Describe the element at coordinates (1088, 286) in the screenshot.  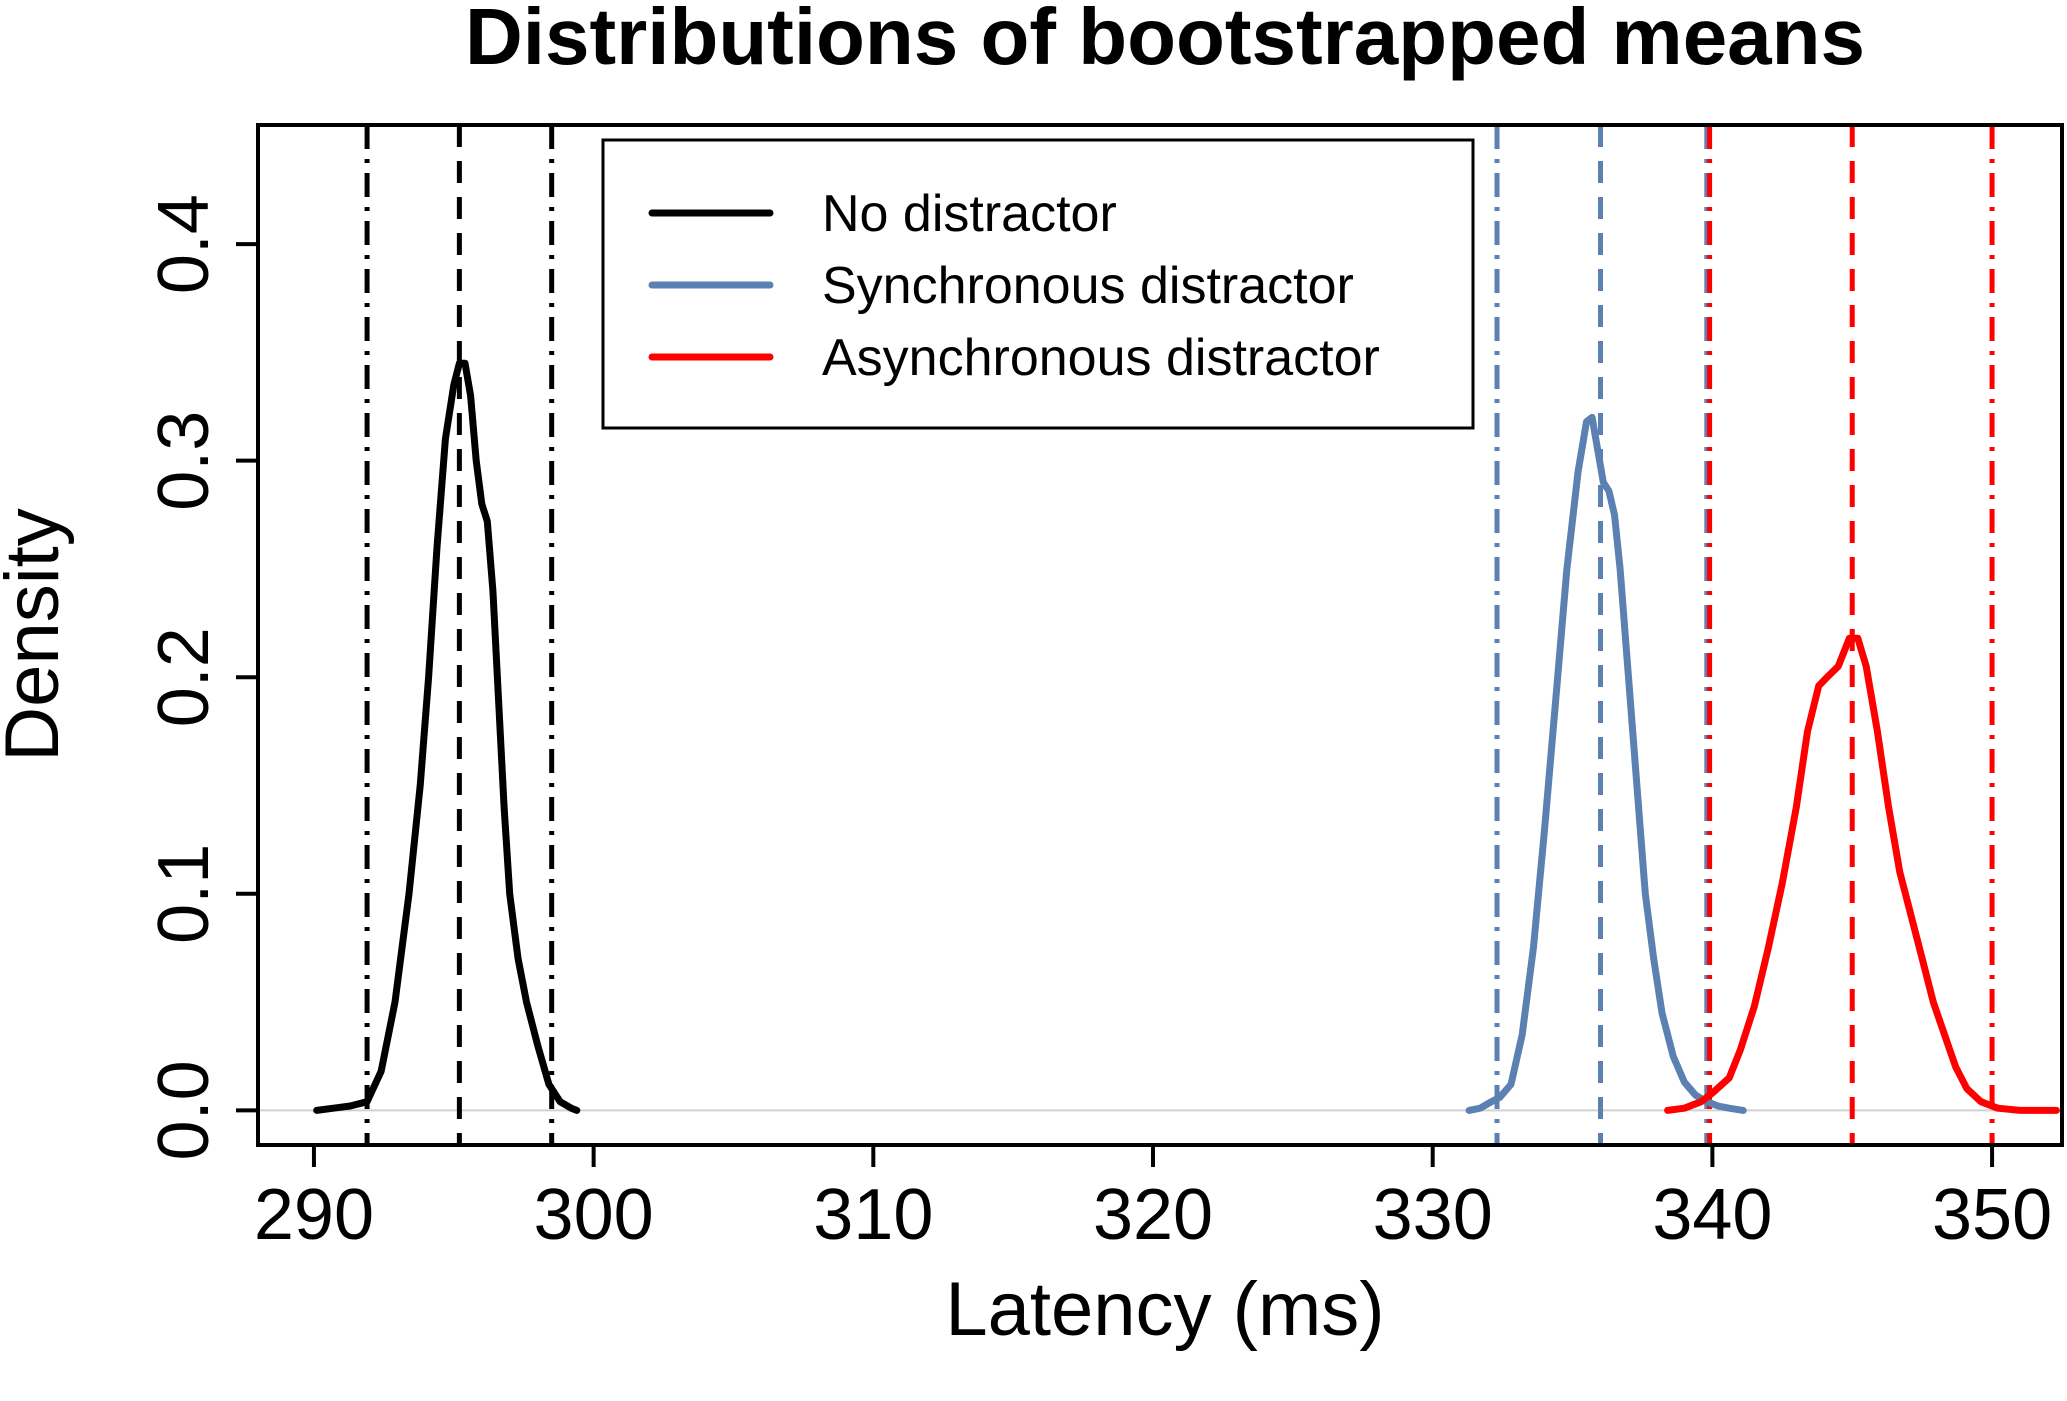
I see `legend-label-1: Synchronous distractor` at that location.